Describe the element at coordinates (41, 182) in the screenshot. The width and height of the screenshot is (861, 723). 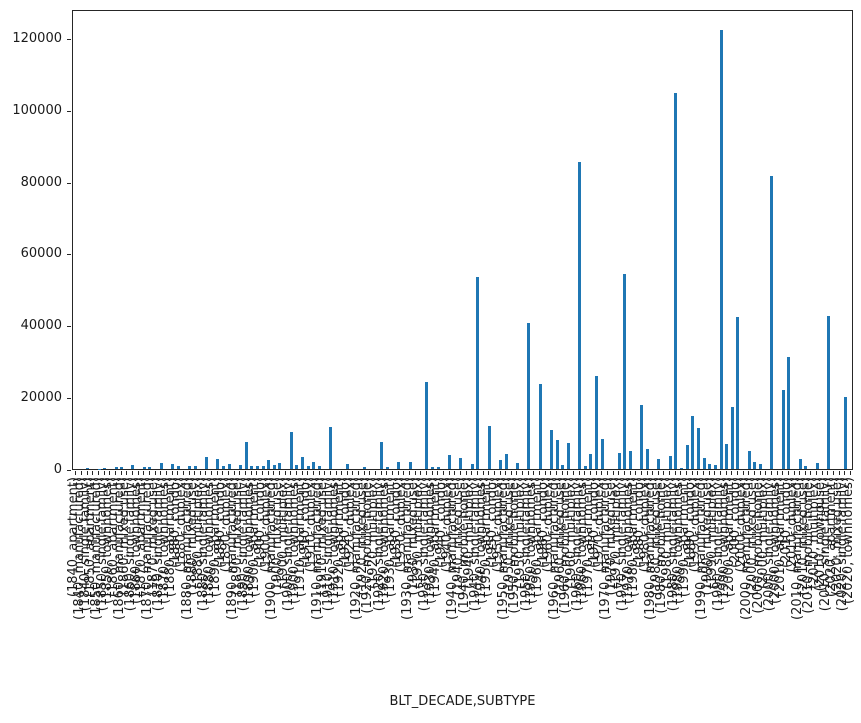
I see `y-tick-label: 80000` at that location.